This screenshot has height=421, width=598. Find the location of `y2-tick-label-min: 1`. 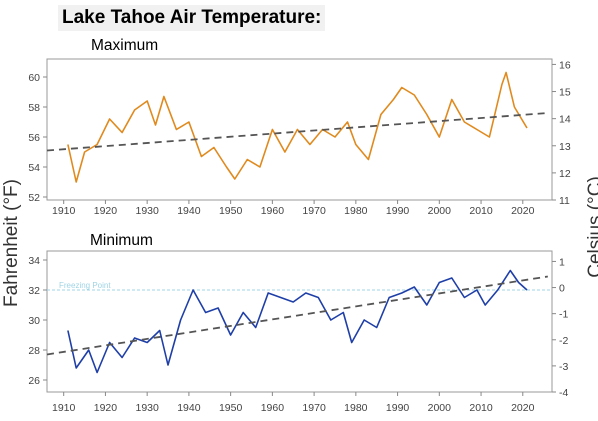

y2-tick-label-min: 1 is located at coordinates (562, 262).